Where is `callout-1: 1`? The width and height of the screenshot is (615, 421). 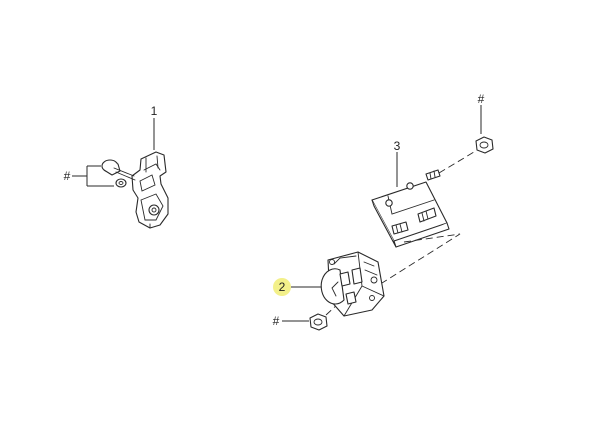
callout-1: 1 is located at coordinates (154, 127).